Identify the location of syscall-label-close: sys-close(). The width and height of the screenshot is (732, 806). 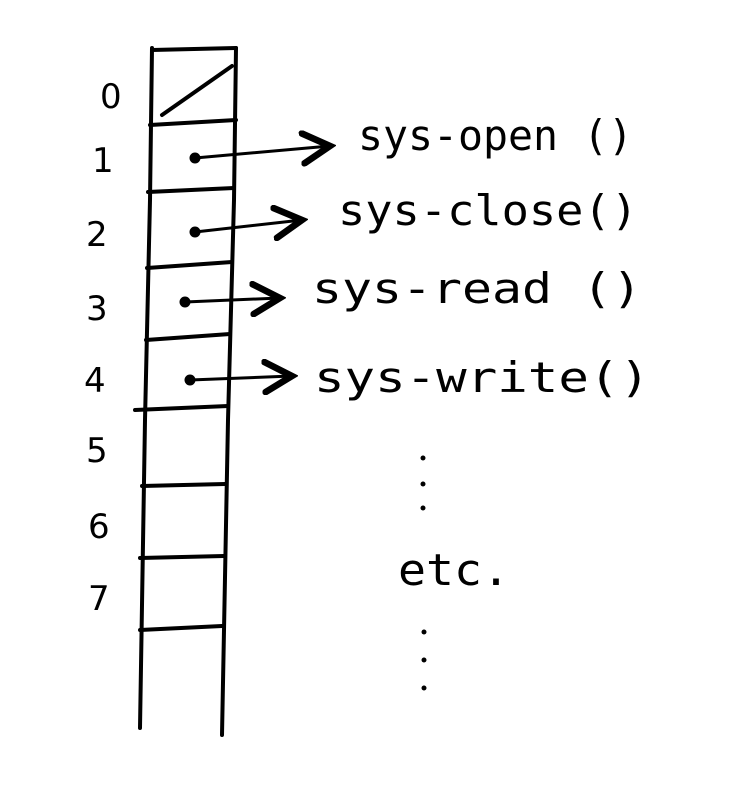
(488, 210).